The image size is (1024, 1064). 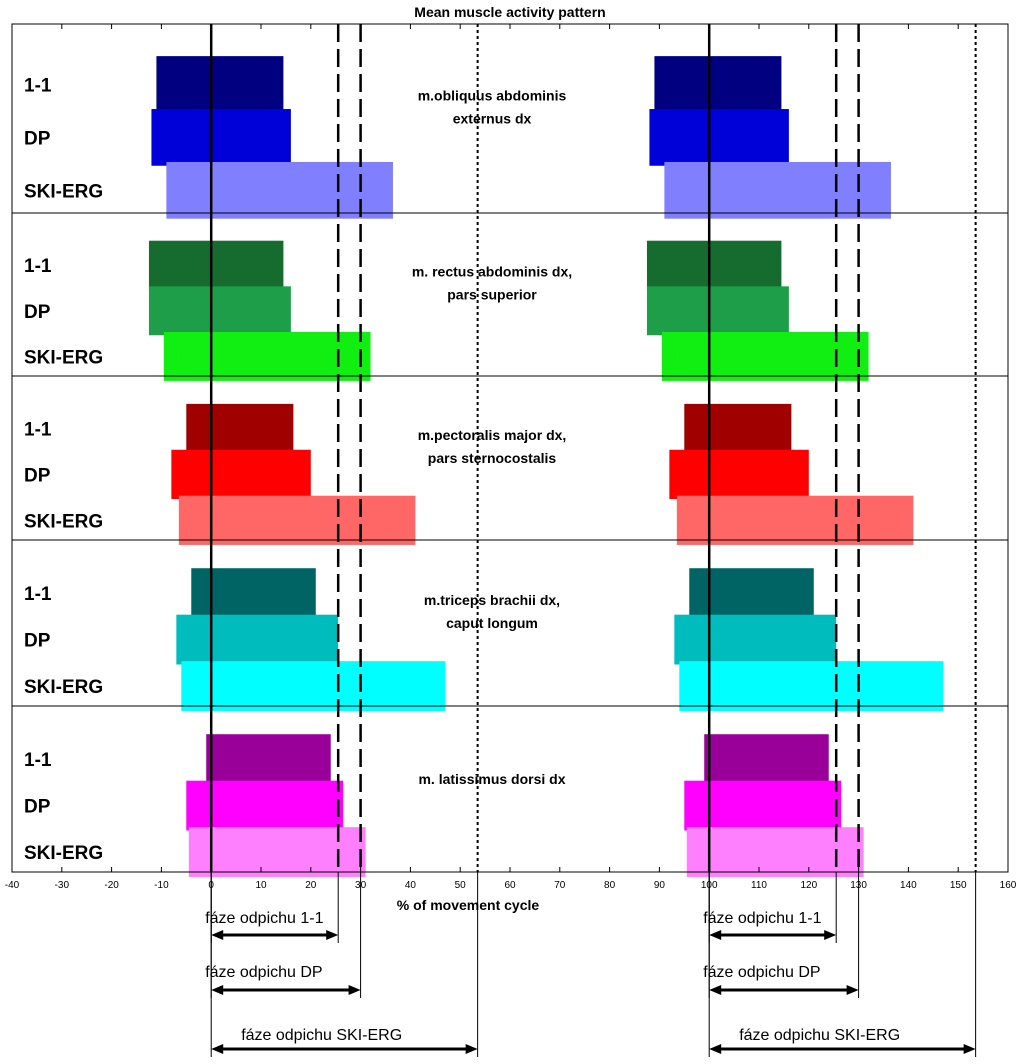 I want to click on x-tick-label: 90, so click(x=660, y=885).